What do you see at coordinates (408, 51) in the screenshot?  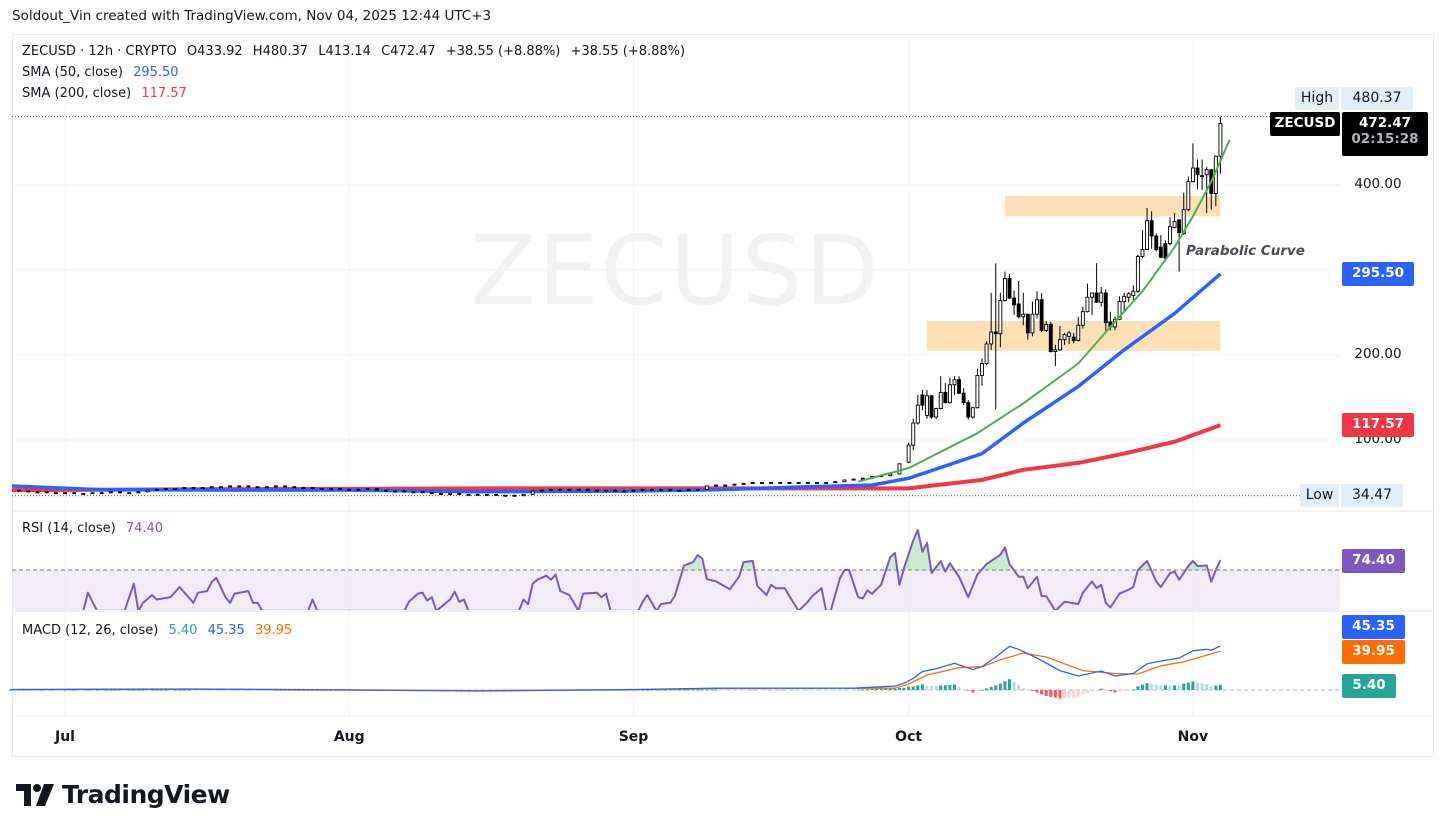 I see `ohlc-close: C472.47` at bounding box center [408, 51].